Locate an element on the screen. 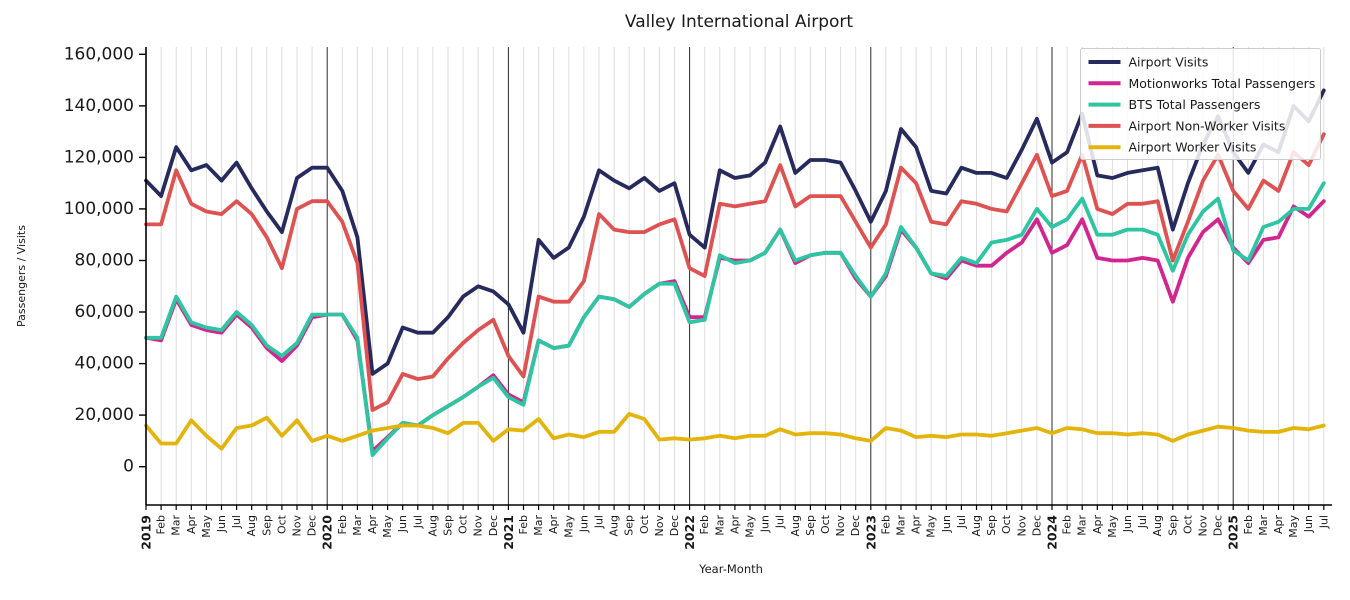  y-tick-label: 80,000 is located at coordinates (104, 261).